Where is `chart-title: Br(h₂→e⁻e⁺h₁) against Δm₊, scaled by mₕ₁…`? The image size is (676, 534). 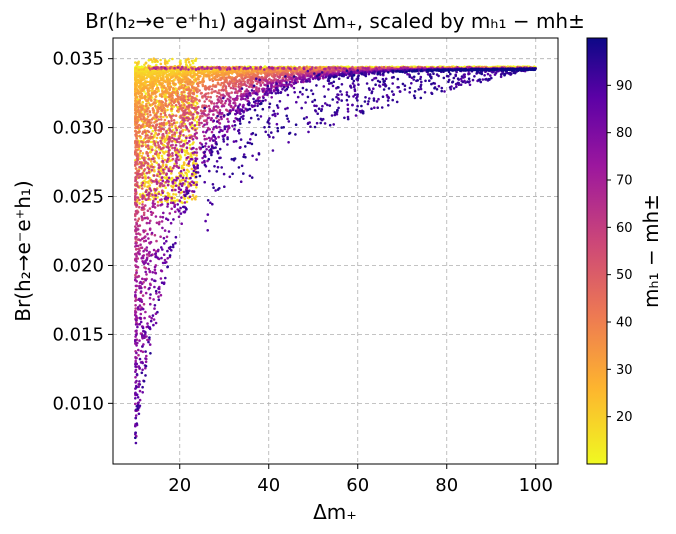
chart-title: Br(h₂→e⁻e⁺h₁) against Δm₊, scaled by mₕ₁… is located at coordinates (335, 21).